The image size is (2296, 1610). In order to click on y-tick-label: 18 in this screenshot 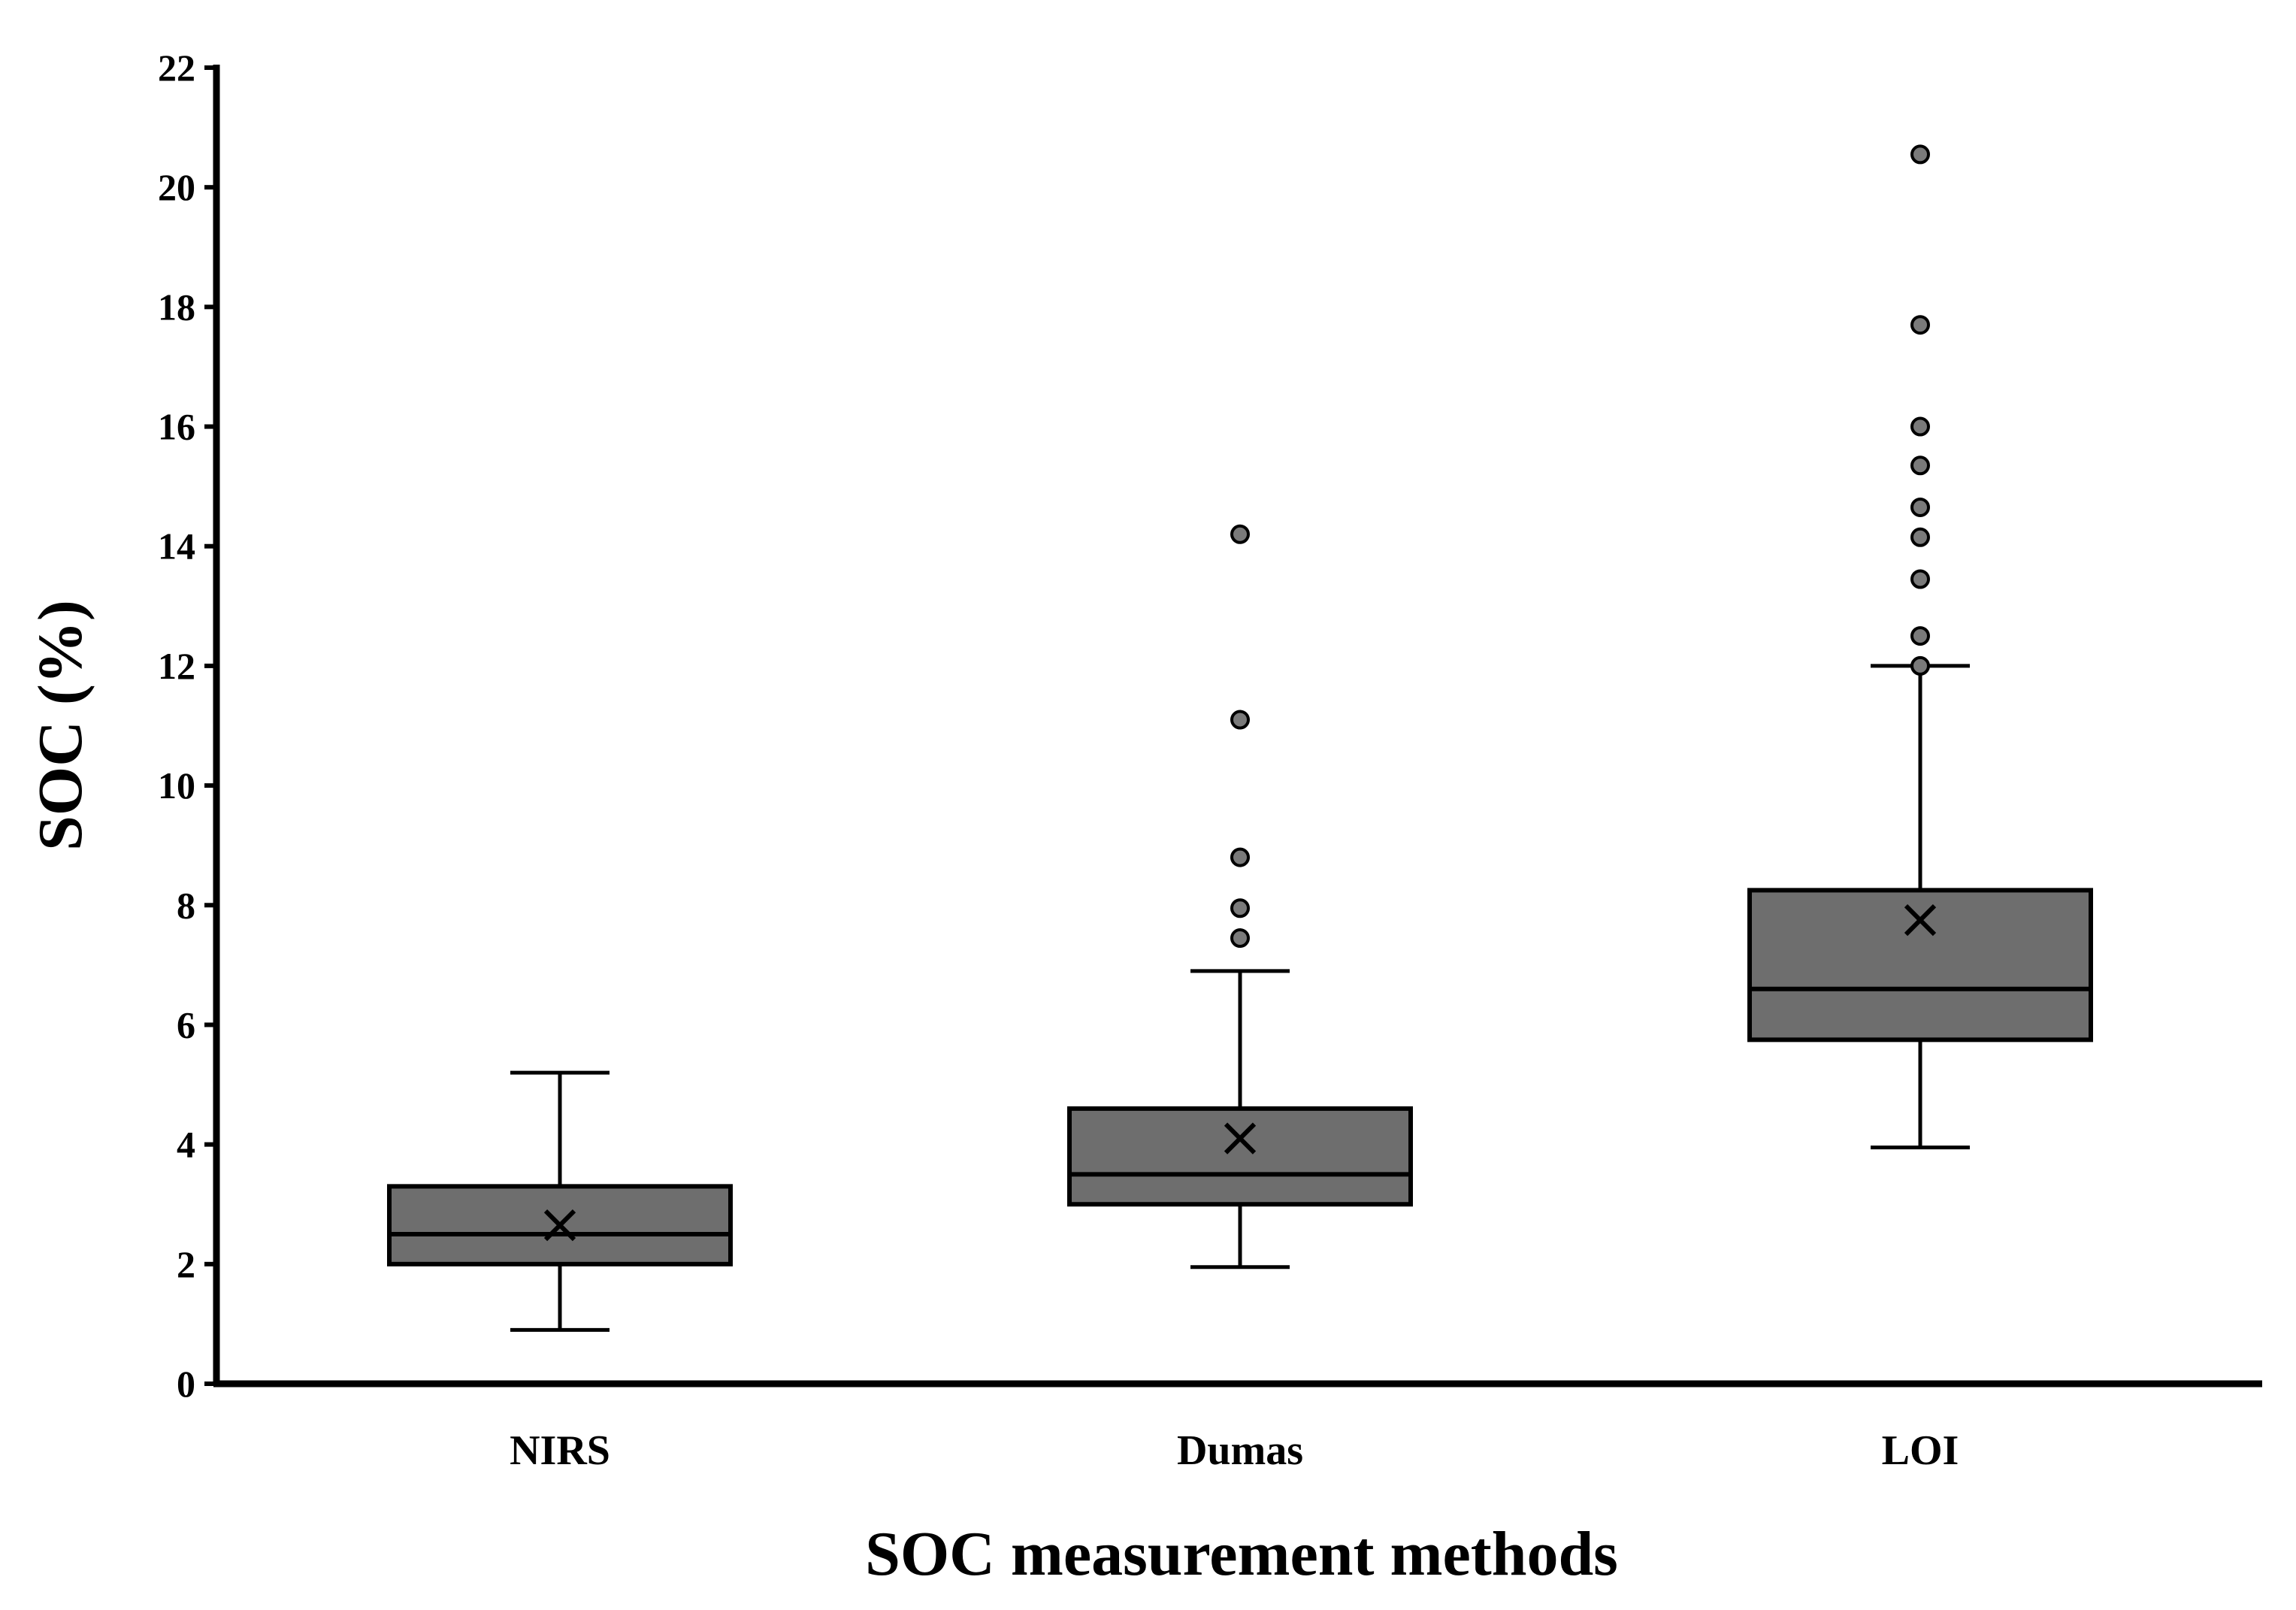, I will do `click(176, 307)`.